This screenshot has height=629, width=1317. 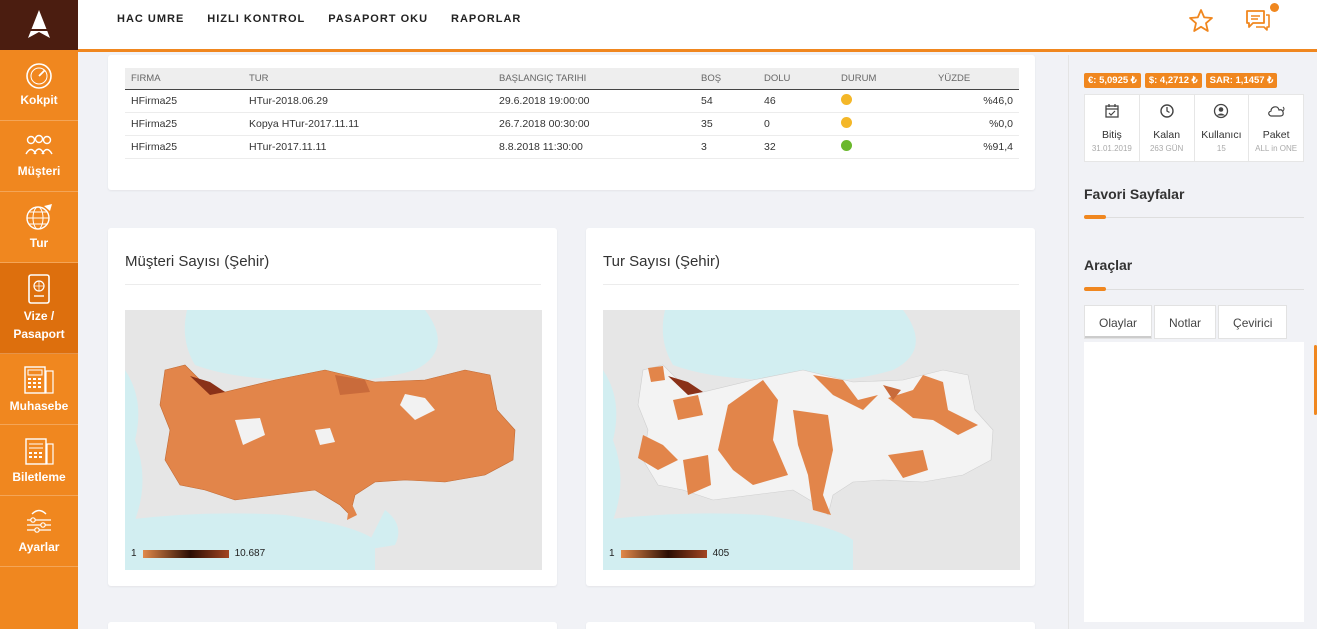 I want to click on legend-gradient, so click(x=663, y=553).